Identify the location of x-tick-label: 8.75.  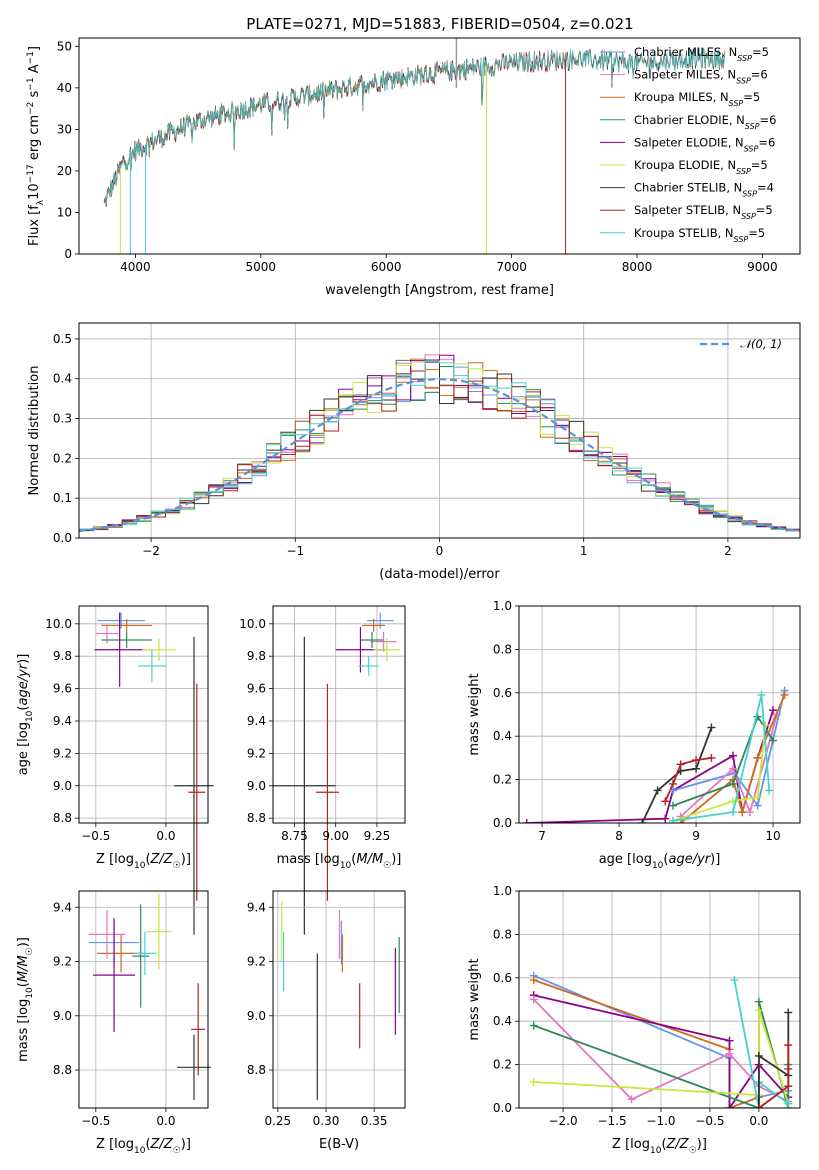
(294, 836).